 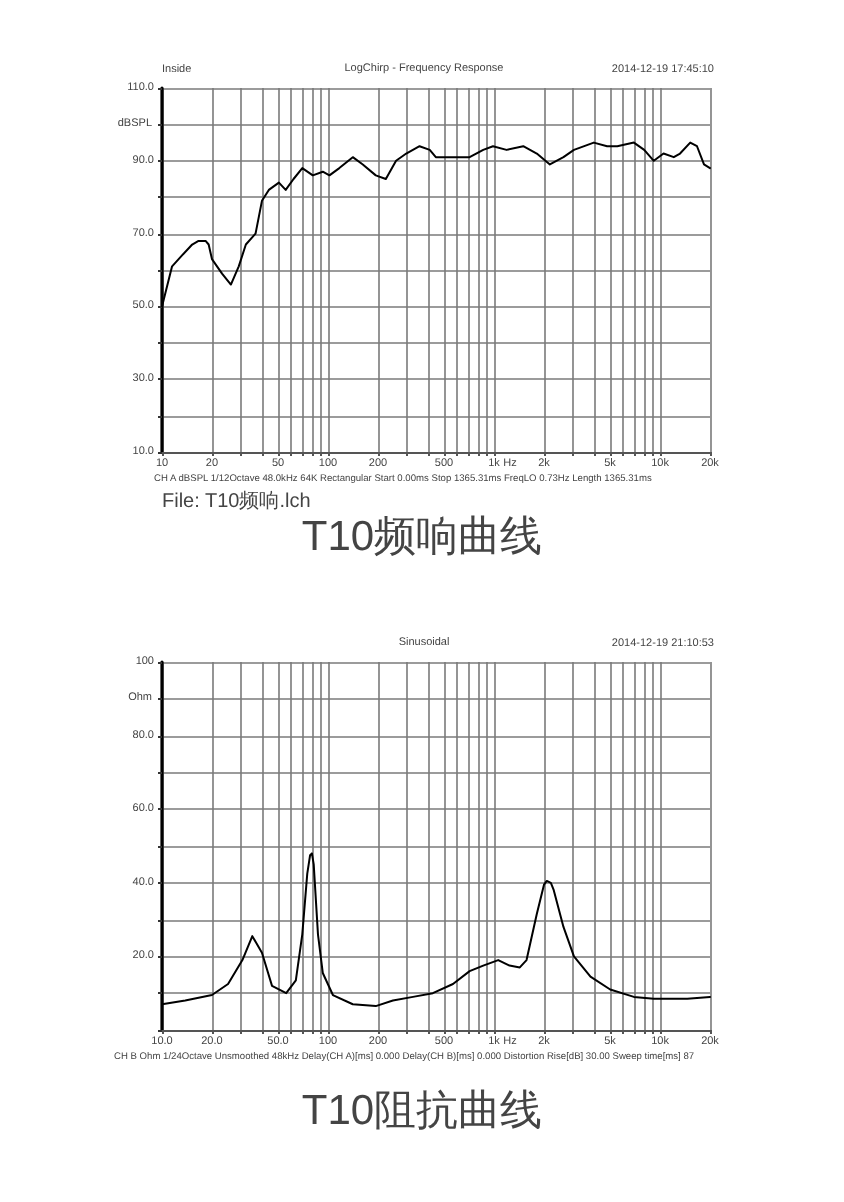 I want to click on text: T10阻抗曲线, so click(x=422, y=1111).